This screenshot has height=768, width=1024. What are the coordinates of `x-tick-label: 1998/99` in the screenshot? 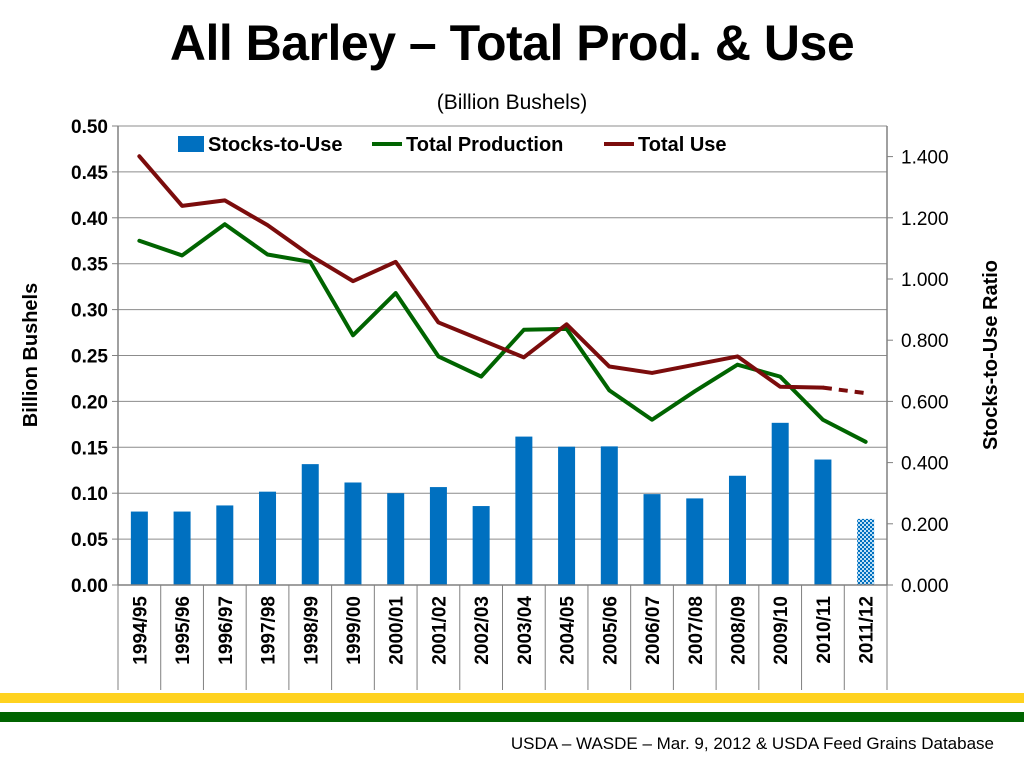 It's located at (311, 630).